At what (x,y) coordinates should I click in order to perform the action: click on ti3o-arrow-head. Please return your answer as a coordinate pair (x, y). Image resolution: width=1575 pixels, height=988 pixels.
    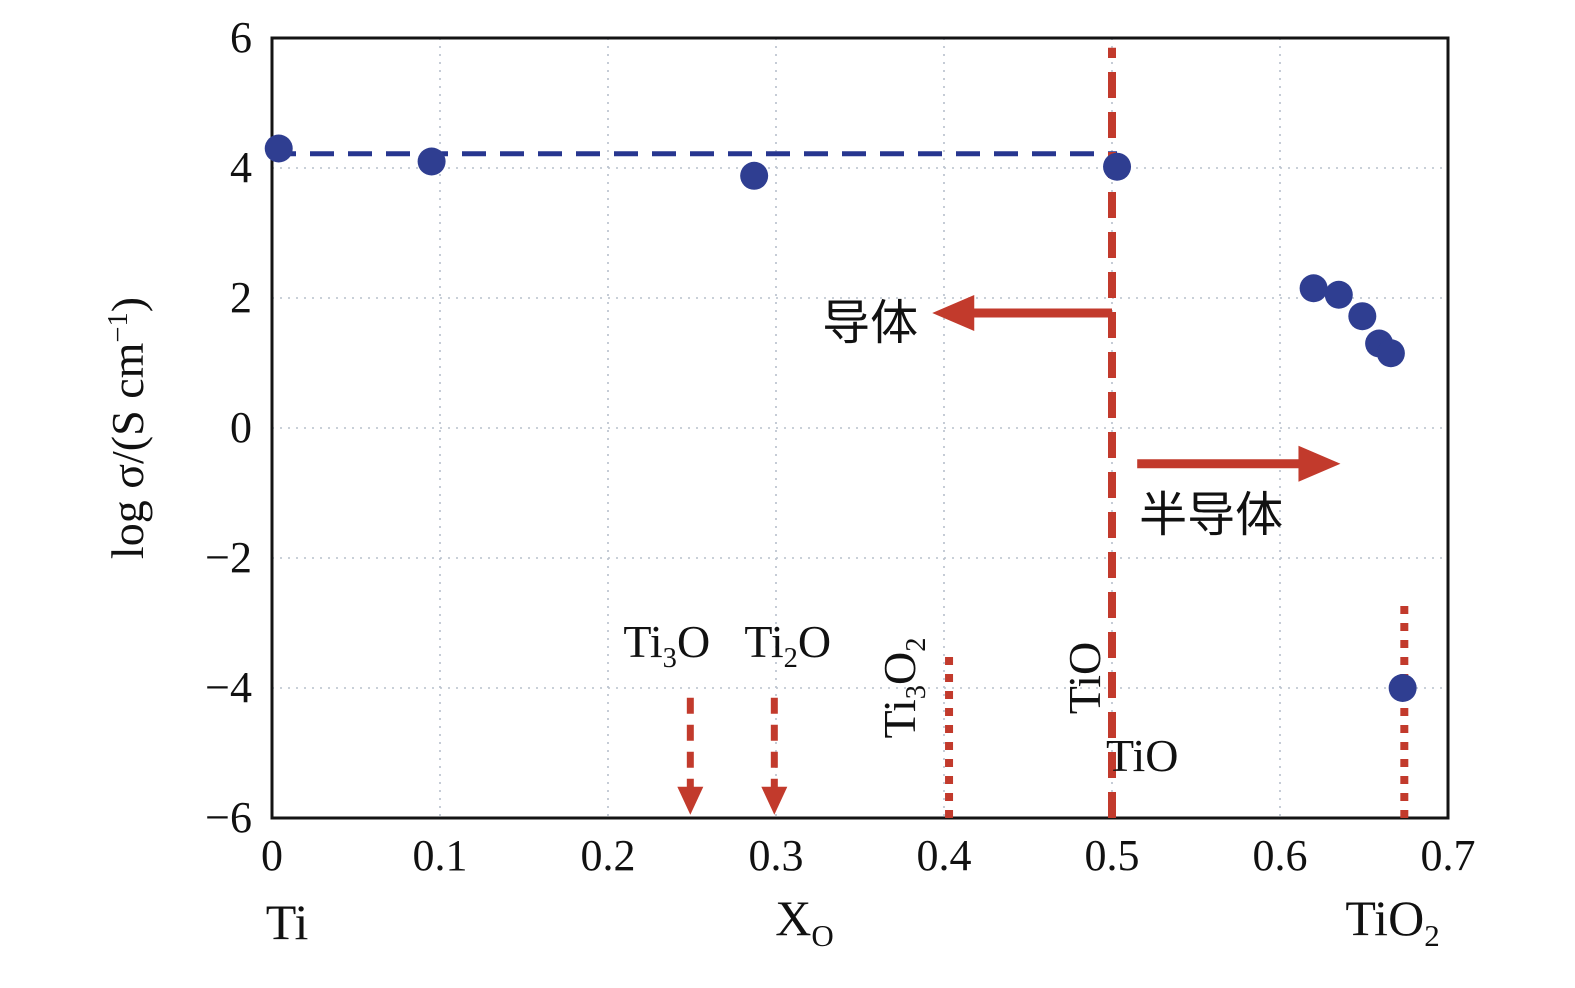
    Looking at the image, I should click on (690, 800).